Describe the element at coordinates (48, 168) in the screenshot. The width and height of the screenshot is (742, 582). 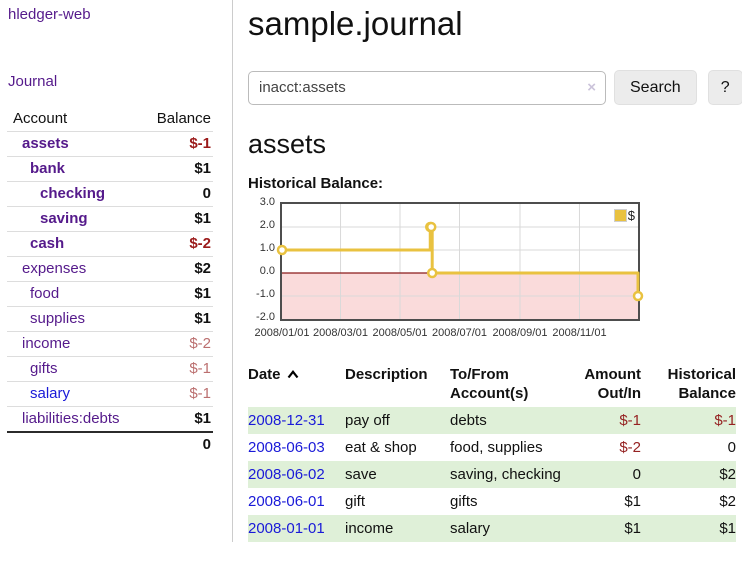
I see `sidebar-account-link: bank` at that location.